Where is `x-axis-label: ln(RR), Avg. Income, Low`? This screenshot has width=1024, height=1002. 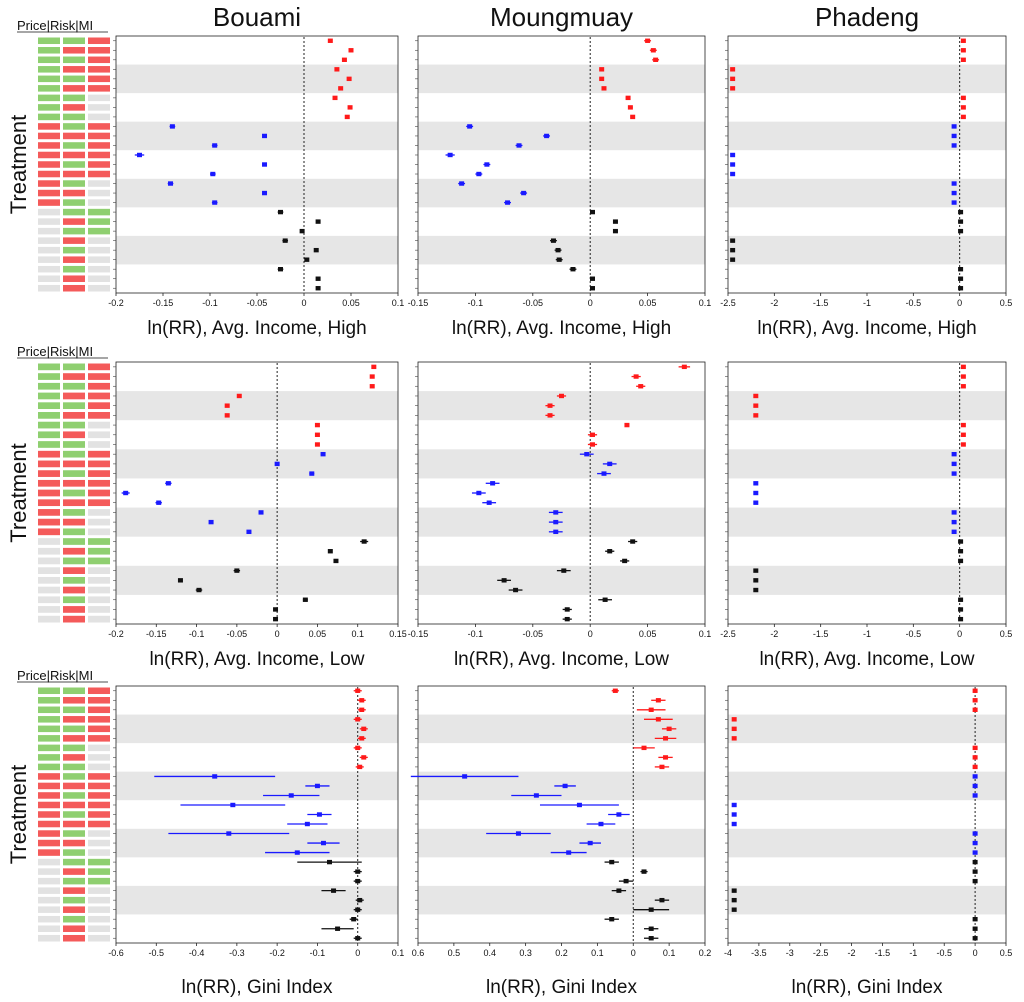
x-axis-label: ln(RR), Avg. Income, Low is located at coordinates (866, 659).